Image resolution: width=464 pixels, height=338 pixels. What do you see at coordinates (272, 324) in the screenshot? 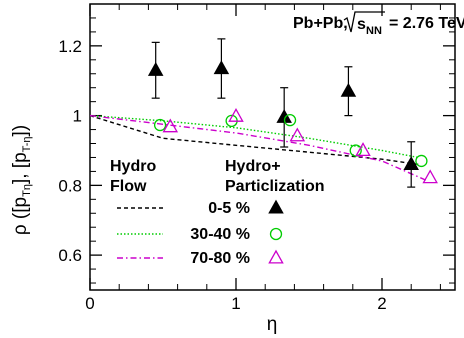
I see `x-axis-label: η` at bounding box center [272, 324].